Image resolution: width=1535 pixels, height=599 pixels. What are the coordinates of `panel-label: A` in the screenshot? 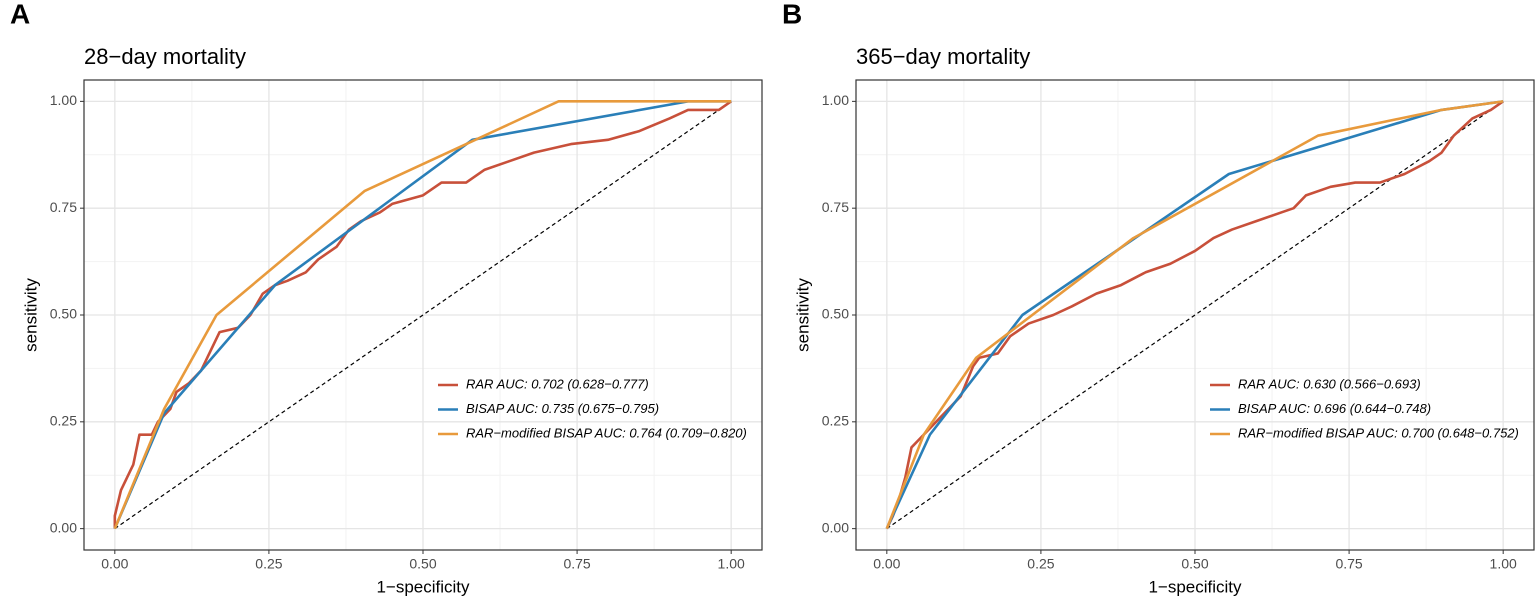 It's located at (20, 14).